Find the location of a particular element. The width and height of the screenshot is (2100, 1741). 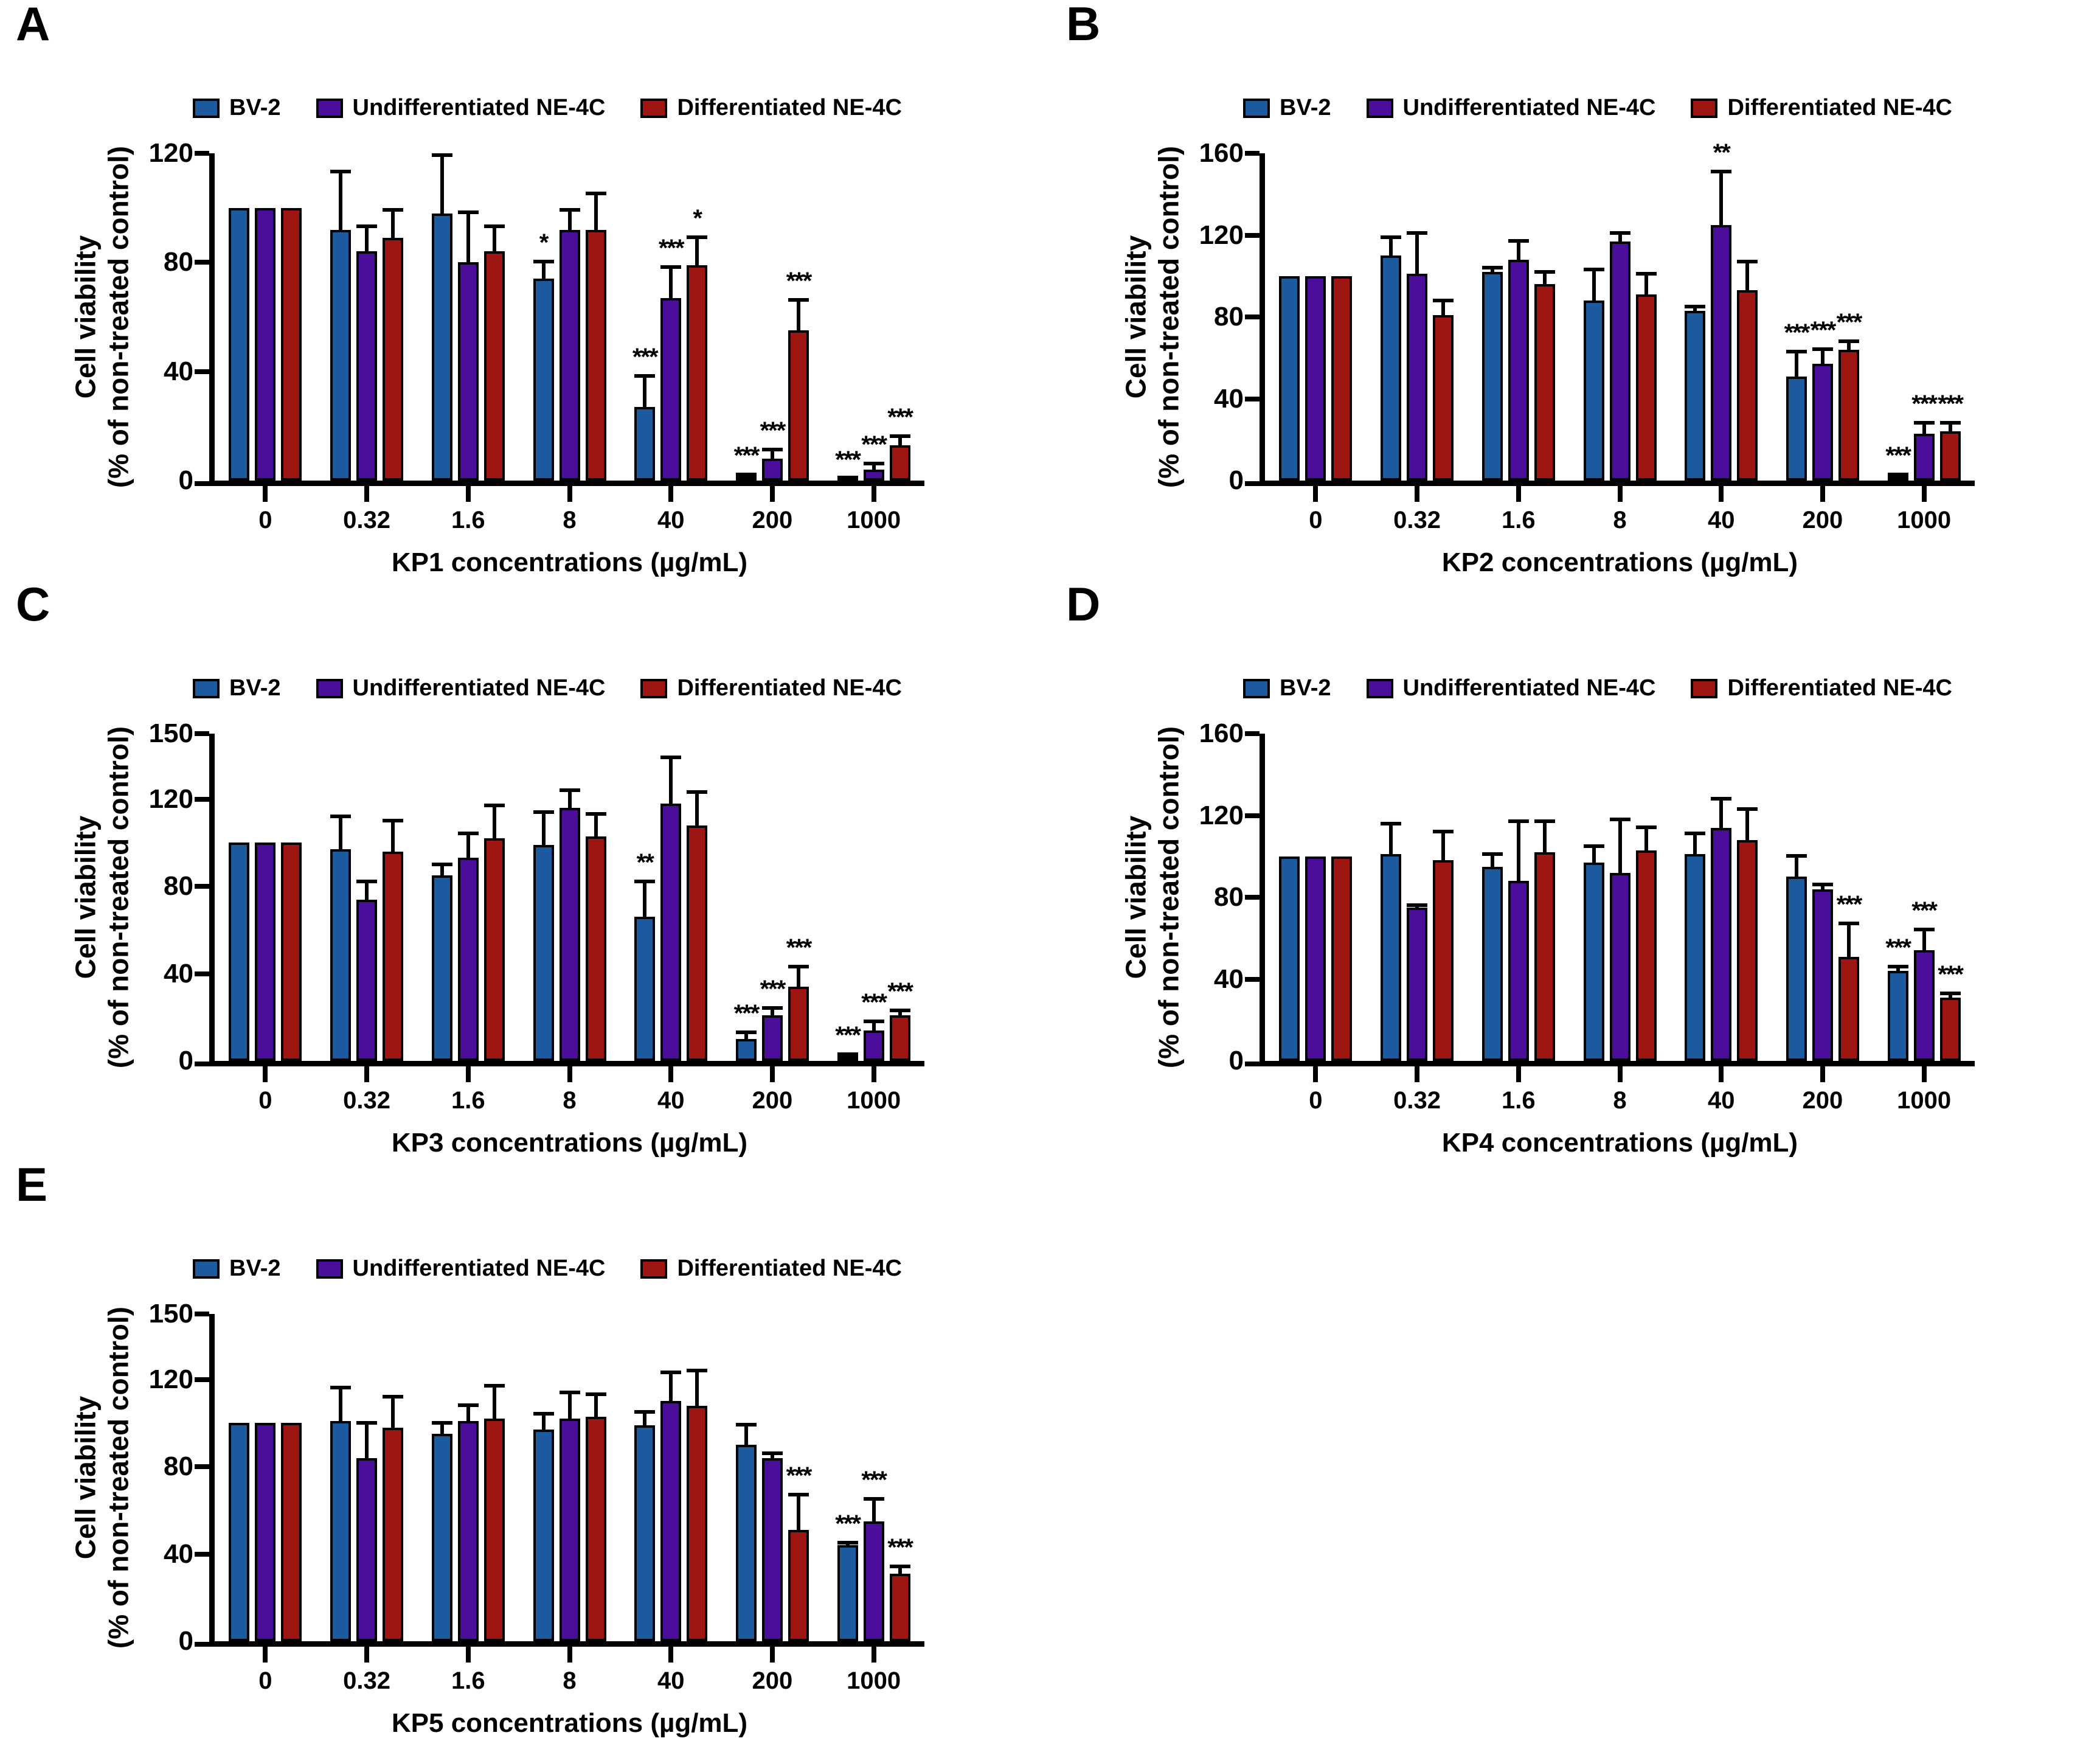

y-tick-label: 150 is located at coordinates (170, 1314).